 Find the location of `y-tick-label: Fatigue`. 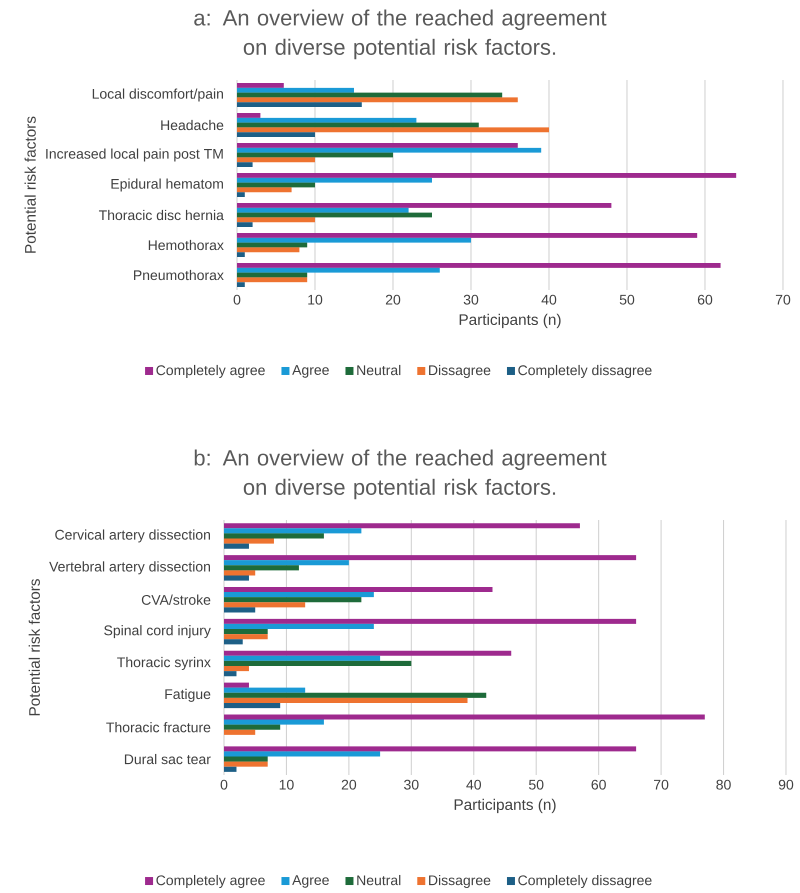

y-tick-label: Fatigue is located at coordinates (187, 695).